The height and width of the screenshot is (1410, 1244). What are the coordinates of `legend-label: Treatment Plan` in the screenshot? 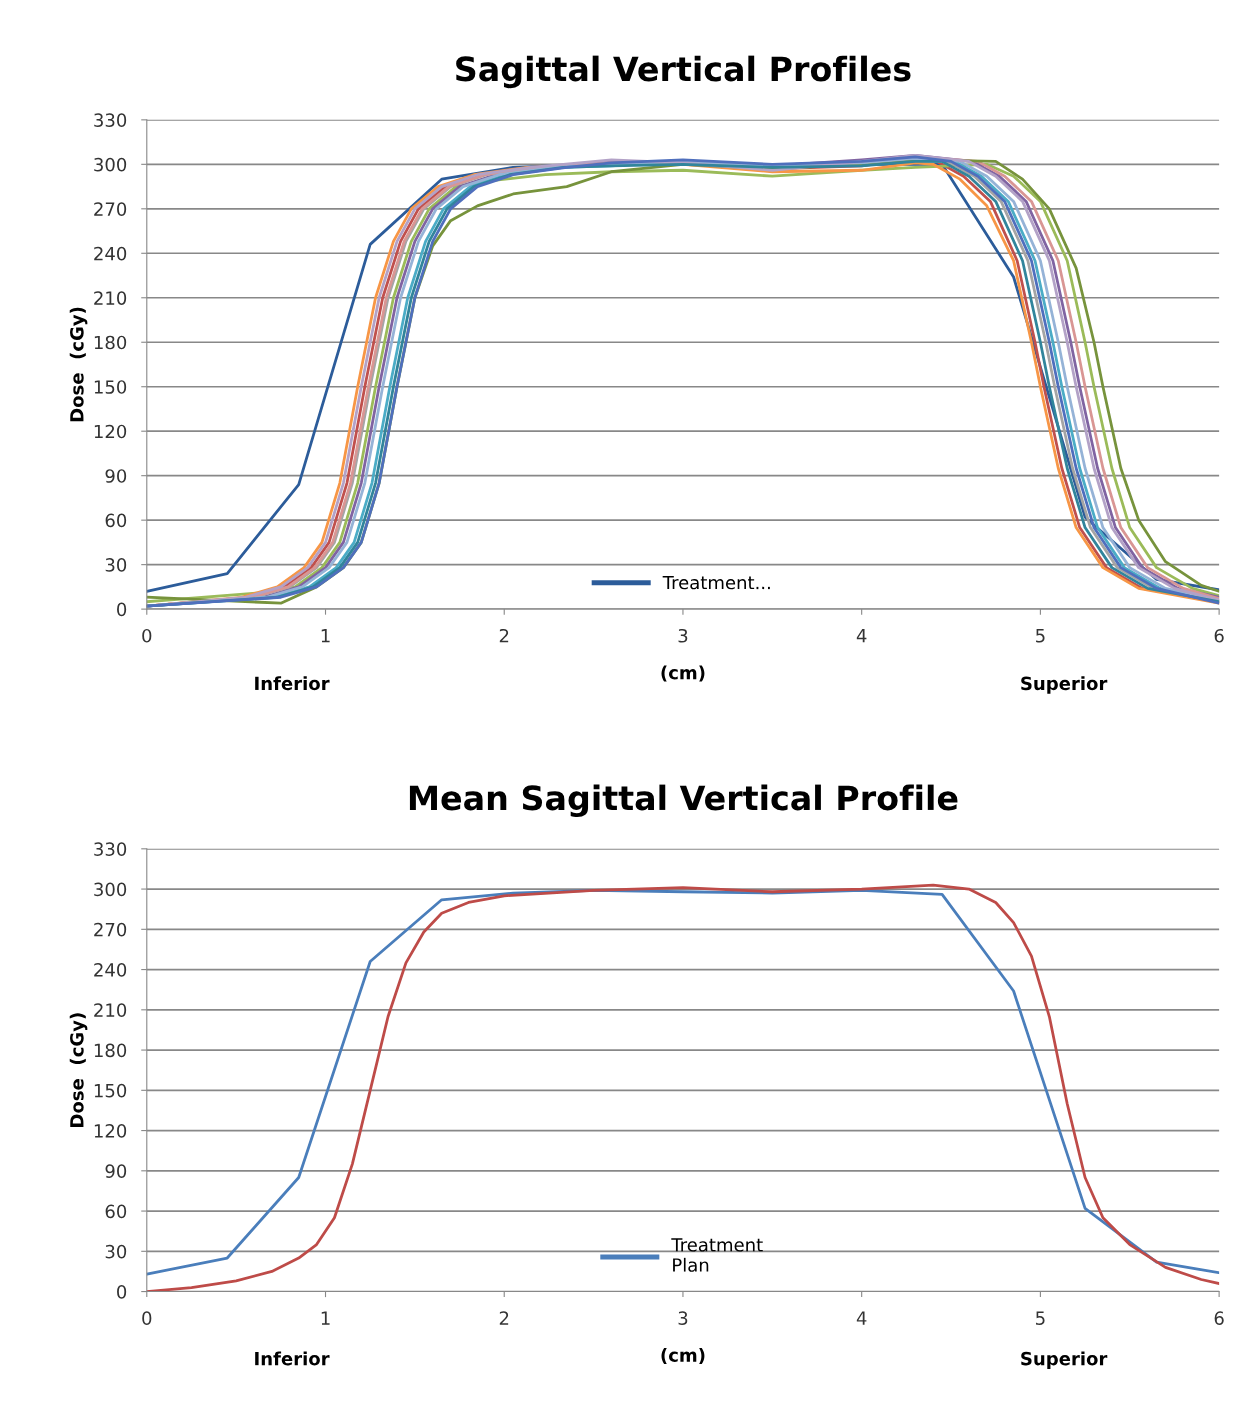 It's located at (717, 1255).